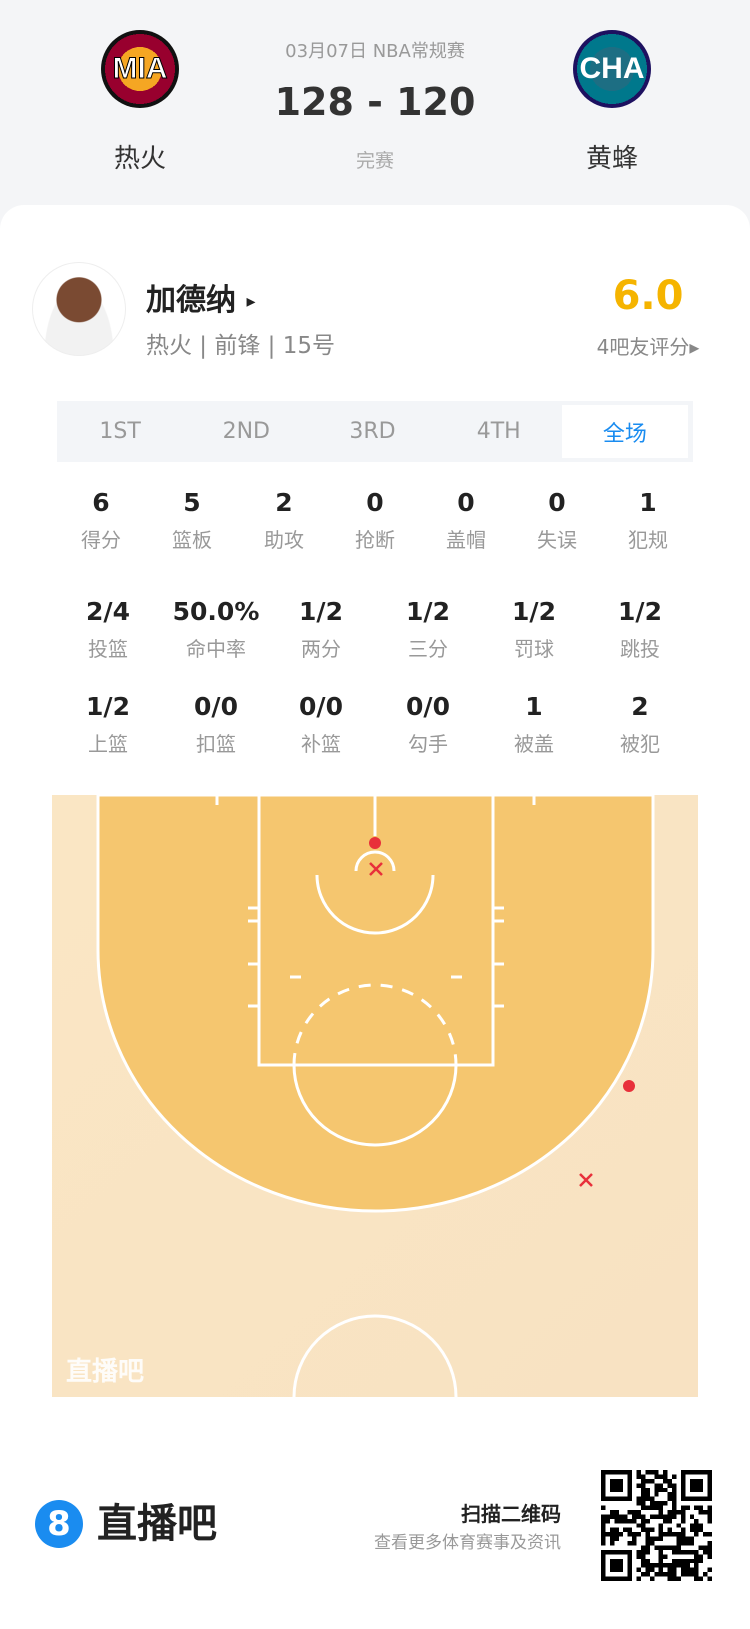 Image resolution: width=750 pixels, height=1629 pixels. I want to click on tab-4th: 4TH, so click(498, 431).